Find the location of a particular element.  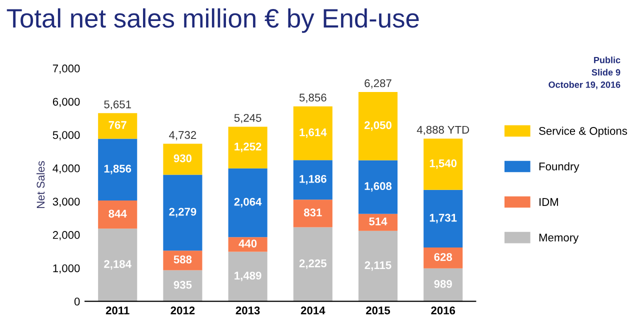

data-label: 2,064 is located at coordinates (248, 203).